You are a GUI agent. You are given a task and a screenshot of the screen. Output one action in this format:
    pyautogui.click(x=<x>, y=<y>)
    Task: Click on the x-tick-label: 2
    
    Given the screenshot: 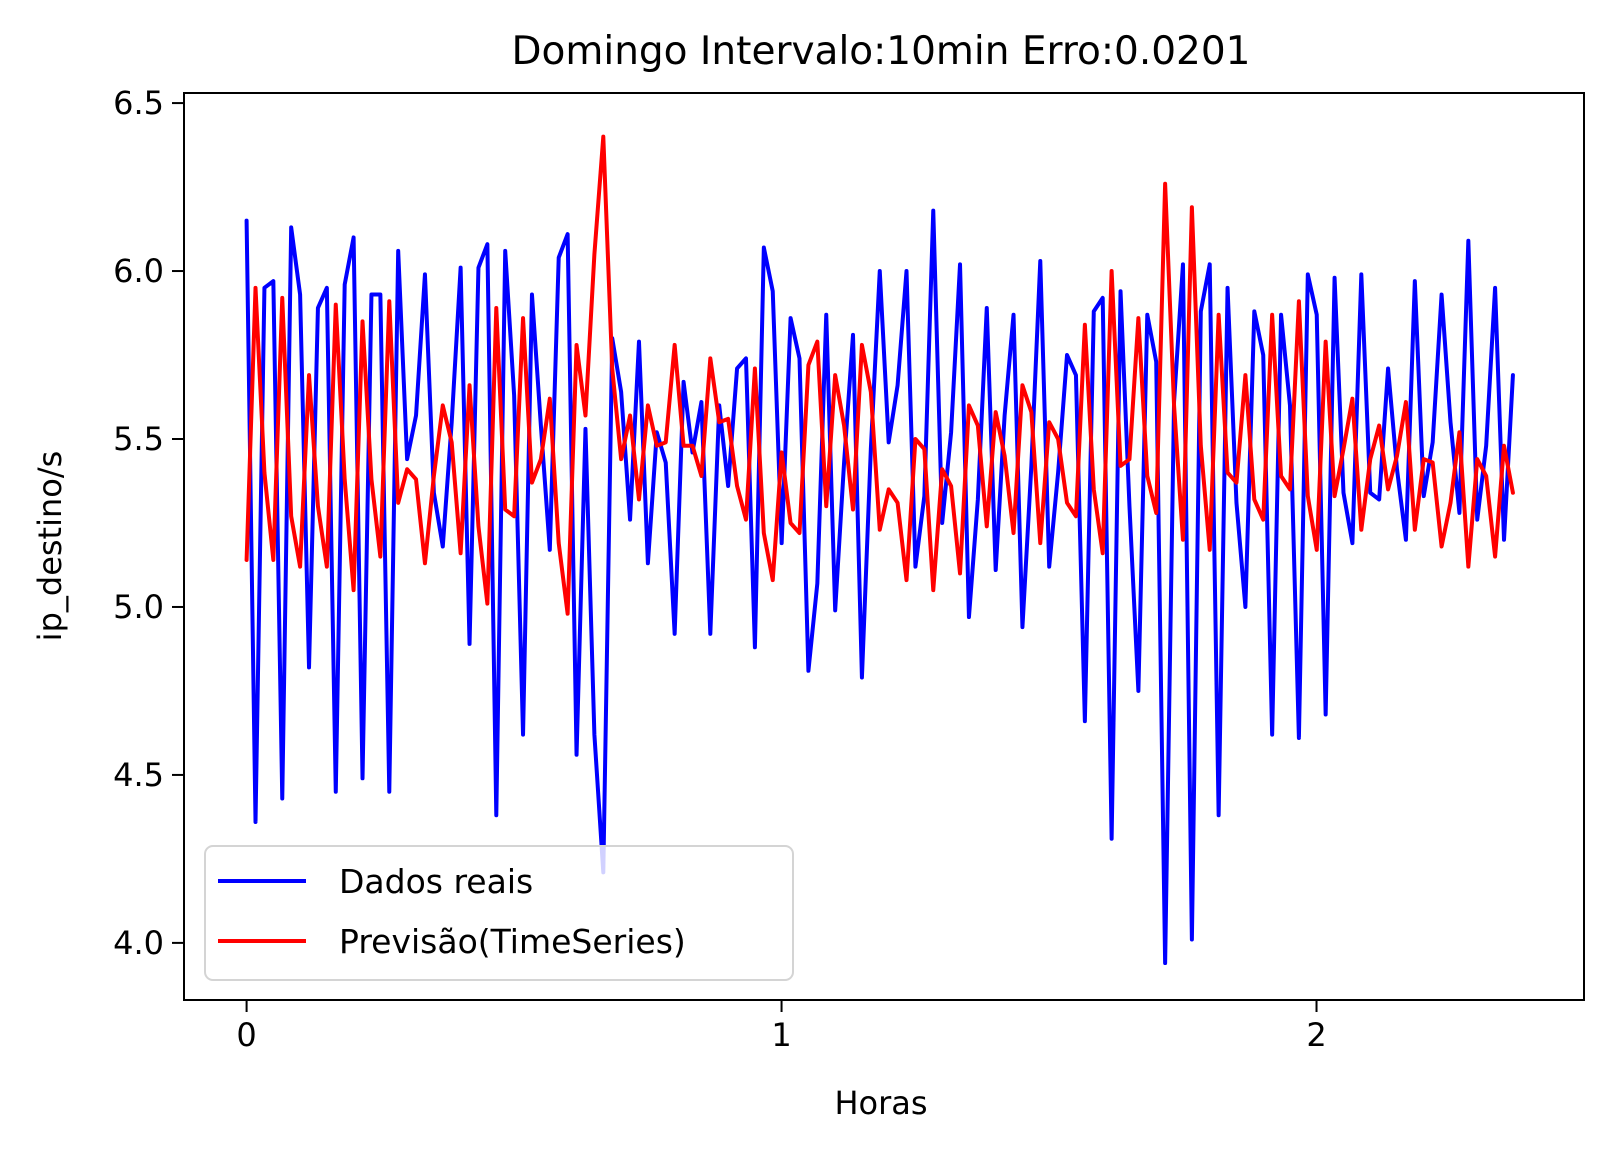 What is the action you would take?
    pyautogui.click(x=1316, y=1035)
    